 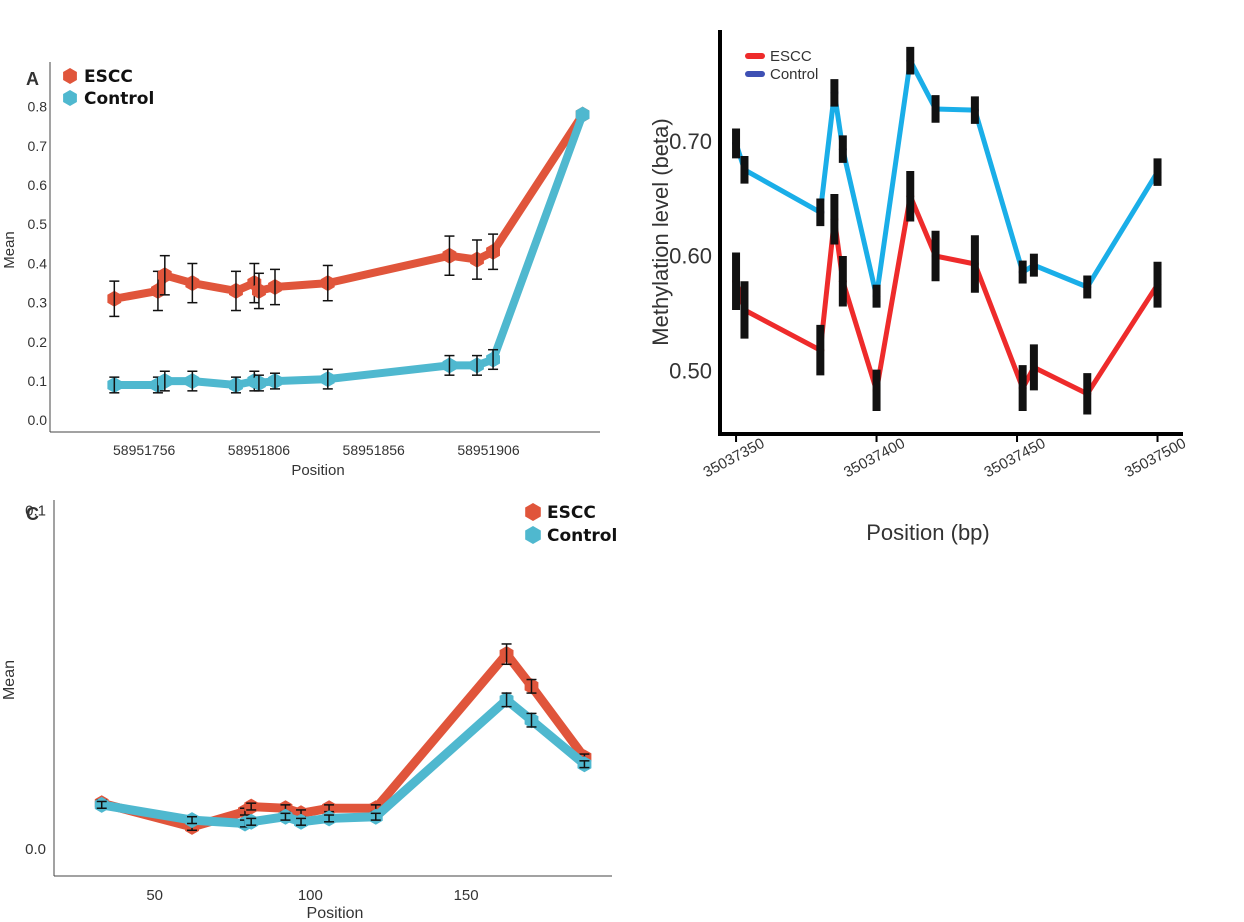 I want to click on x-tick-label: 50, so click(x=154, y=895).